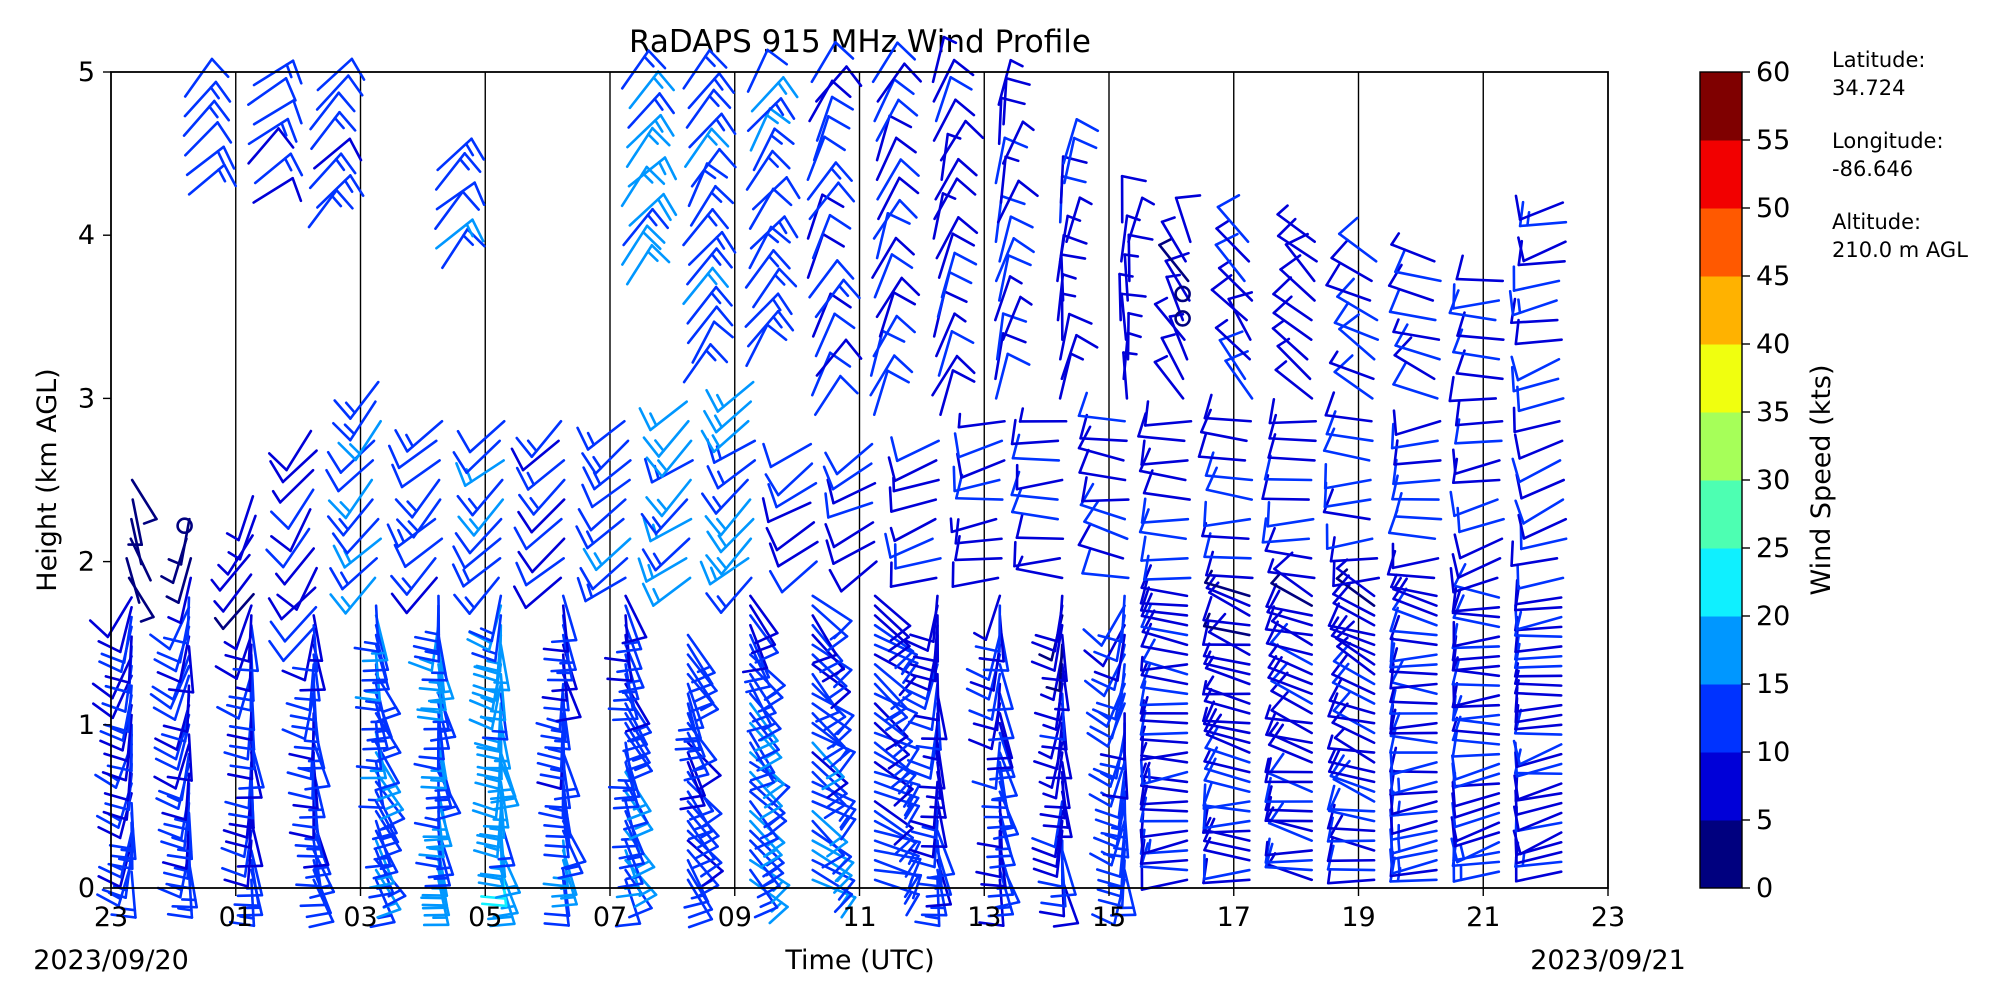 The width and height of the screenshot is (2000, 1000). I want to click on calm-marker, so click(1182, 294).